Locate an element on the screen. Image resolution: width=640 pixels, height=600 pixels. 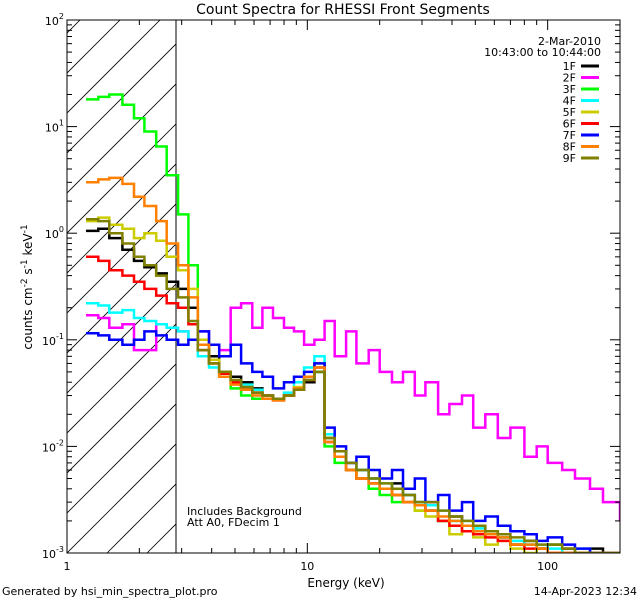
annotation-text: Includes Background is located at coordinates (244, 511).